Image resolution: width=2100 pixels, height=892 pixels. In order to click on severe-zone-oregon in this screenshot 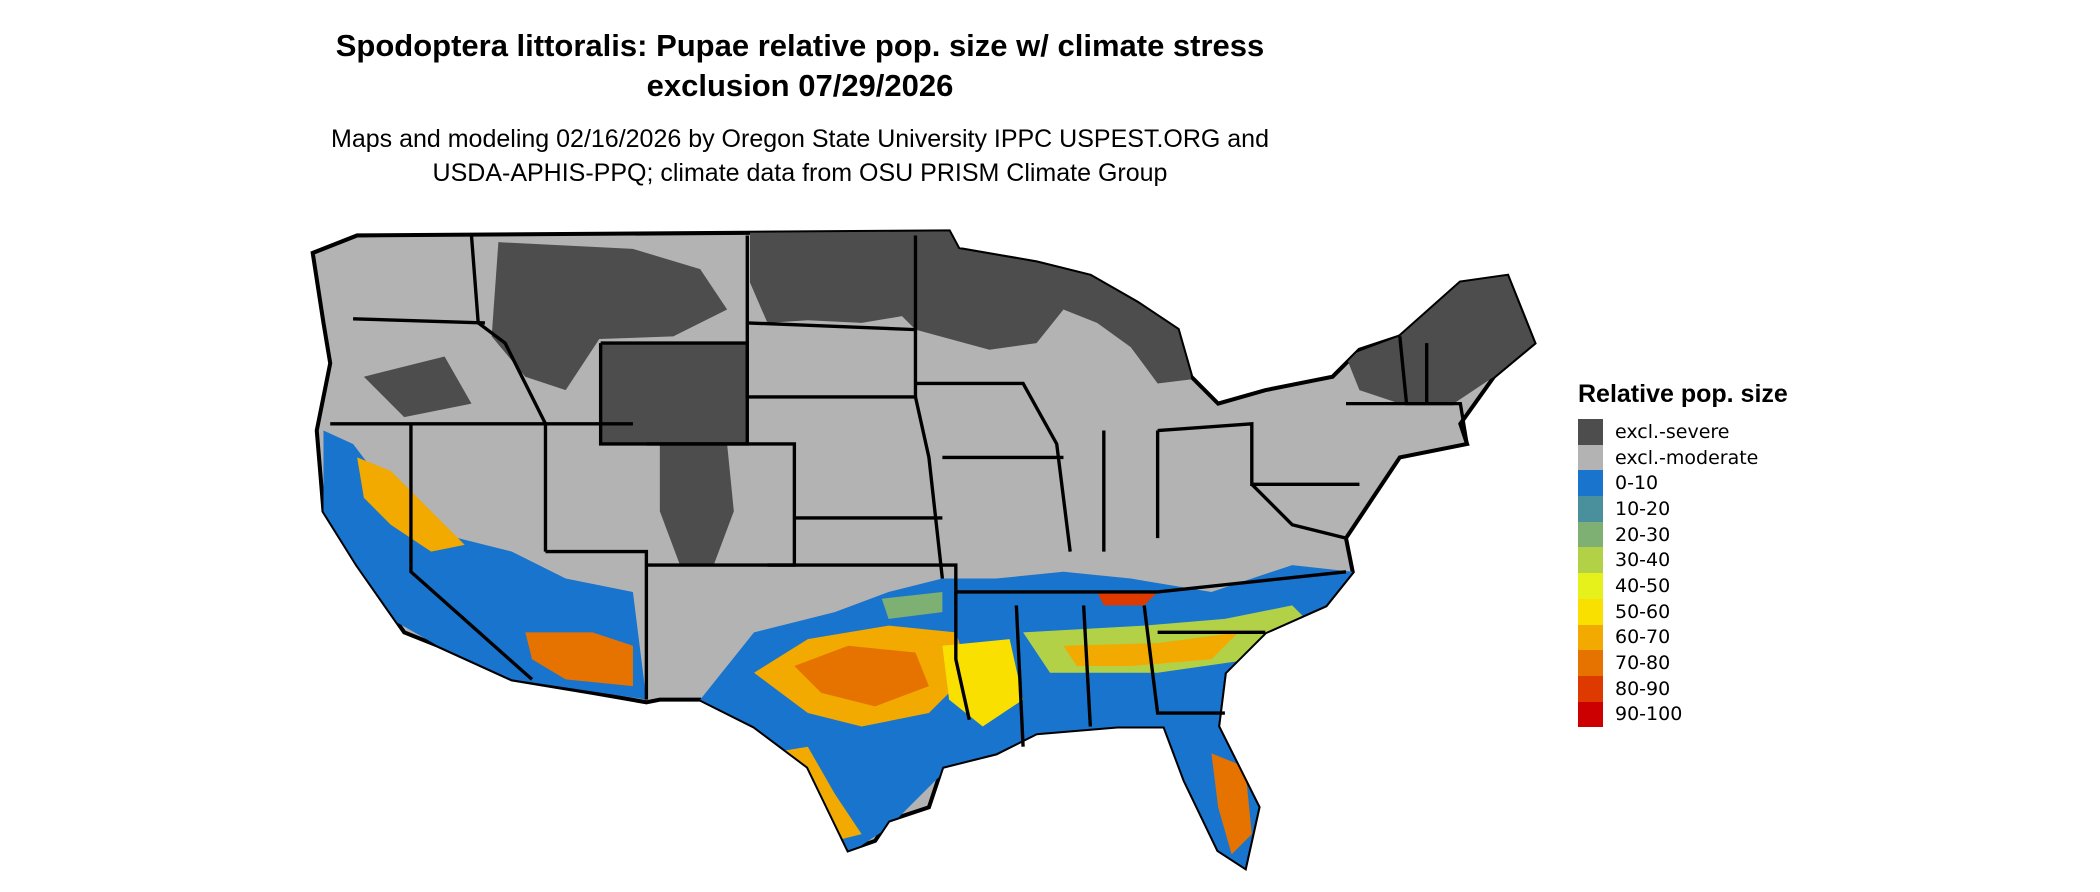, I will do `click(417, 387)`.